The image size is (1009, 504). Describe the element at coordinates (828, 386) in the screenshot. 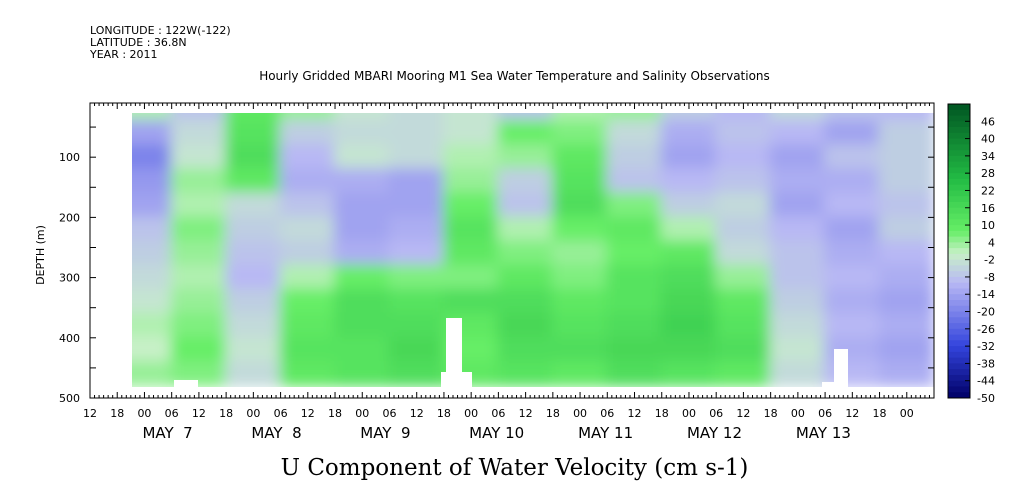

I see `no-data-gap-may13-low` at that location.